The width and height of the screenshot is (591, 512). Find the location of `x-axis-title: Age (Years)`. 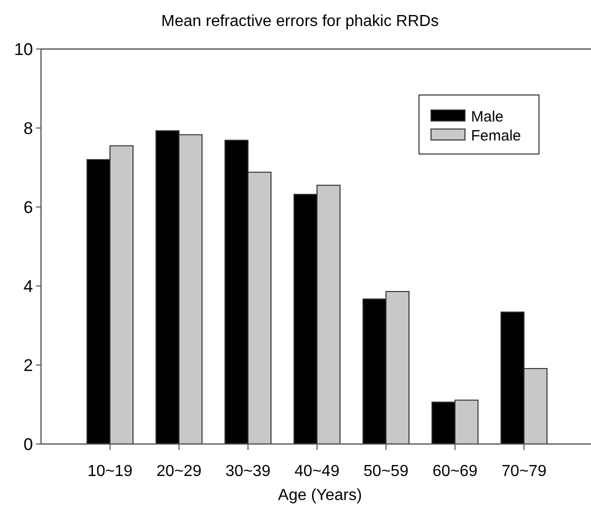

x-axis-title: Age (Years) is located at coordinates (320, 495).